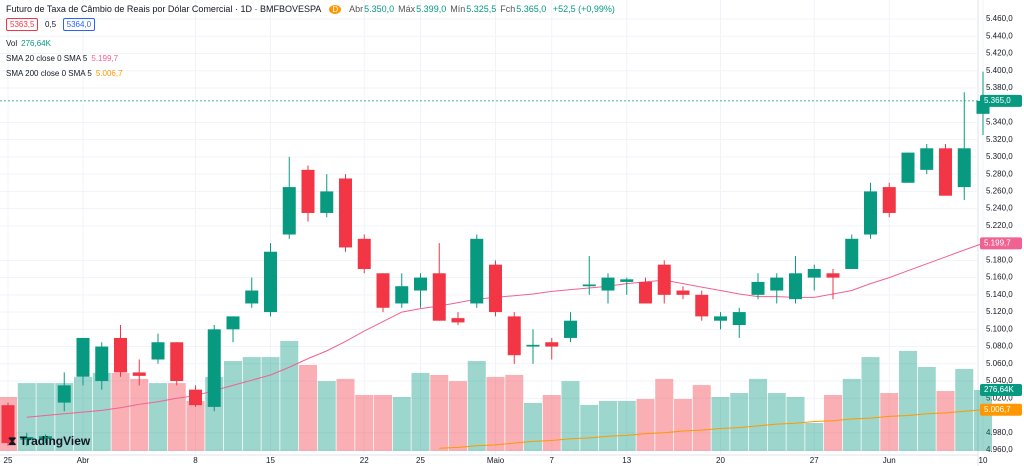 The image size is (1024, 466). Describe the element at coordinates (999, 87) in the screenshot. I see `y-tick-label: 5.380,0` at that location.